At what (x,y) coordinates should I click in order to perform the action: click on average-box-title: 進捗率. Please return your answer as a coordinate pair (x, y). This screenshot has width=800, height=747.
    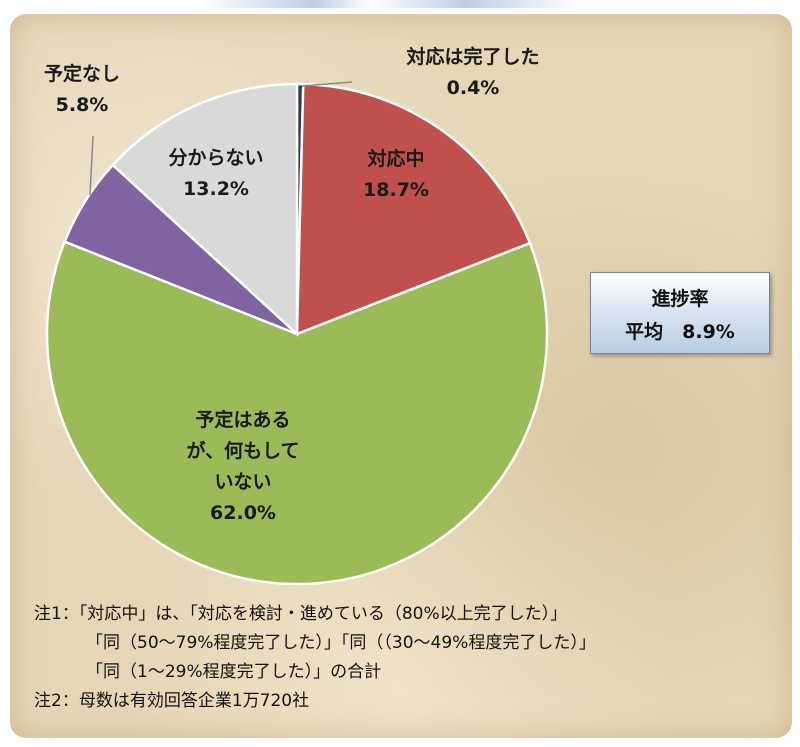
    Looking at the image, I should click on (680, 299).